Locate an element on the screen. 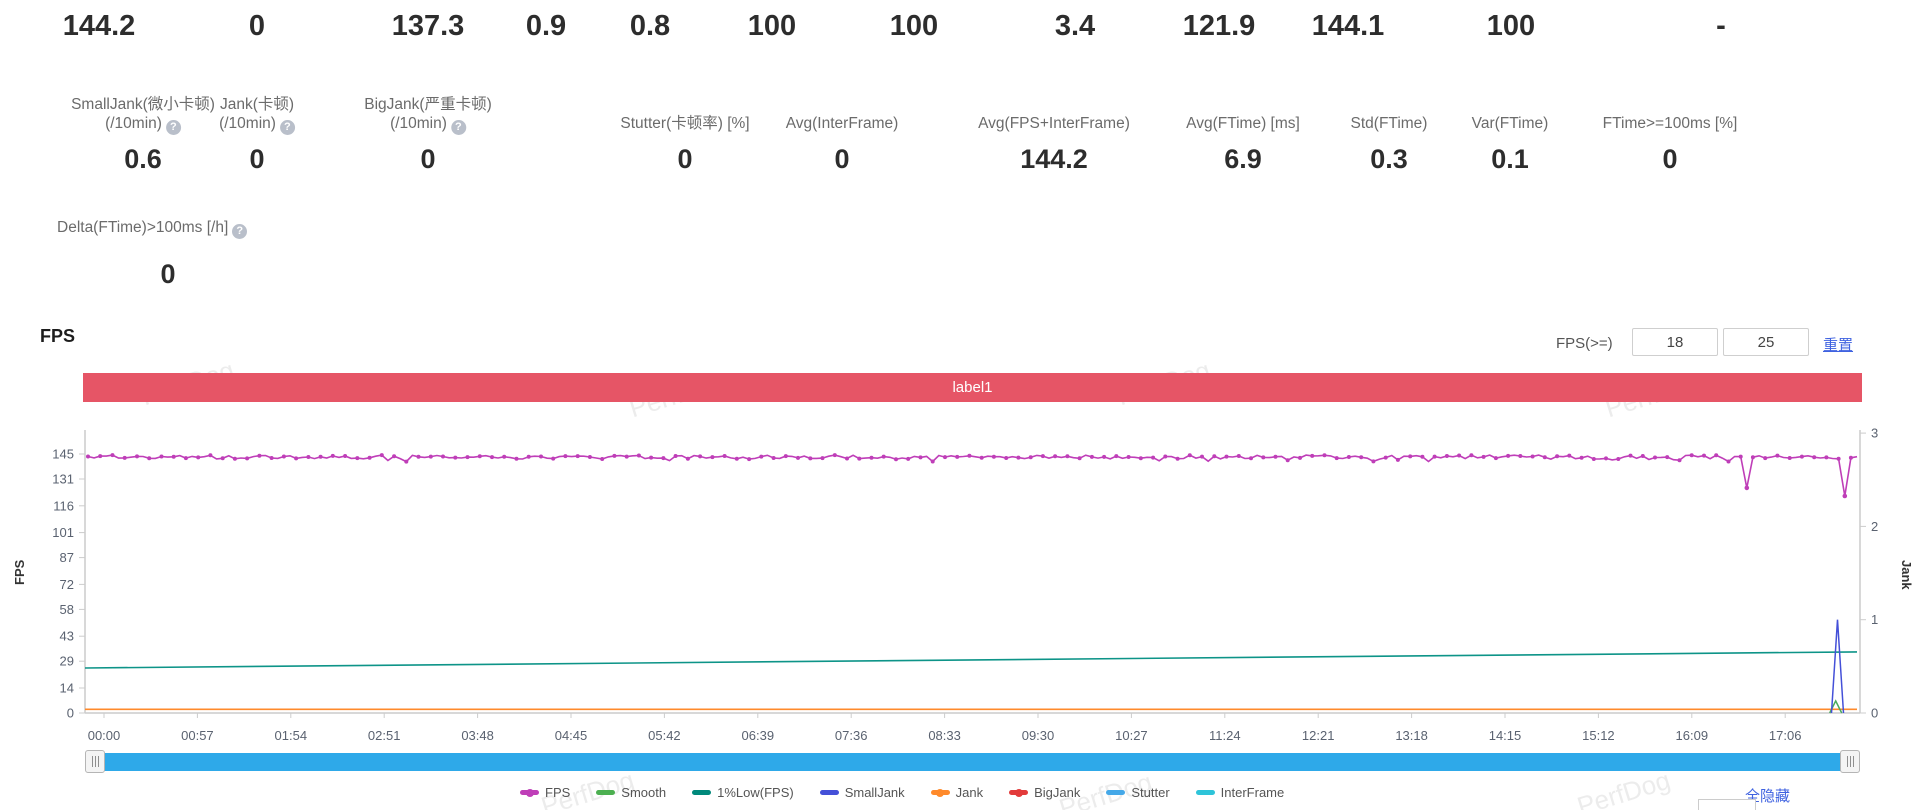 The image size is (1917, 810). svg-text: FPS is located at coordinates (19, 572).